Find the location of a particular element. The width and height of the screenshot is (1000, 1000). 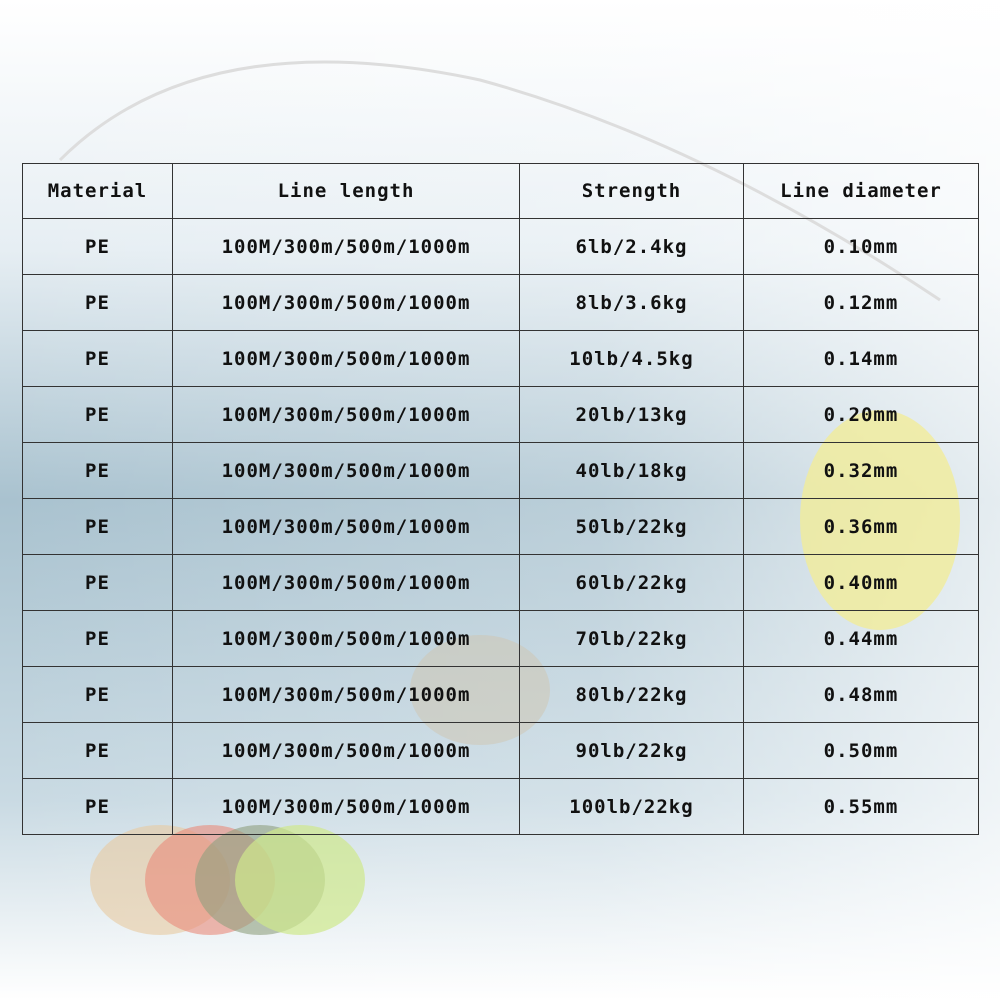

table-row: PE 100M/300m/500m/1000m 6lb/2.4kg 0.10mm is located at coordinates (500, 246).